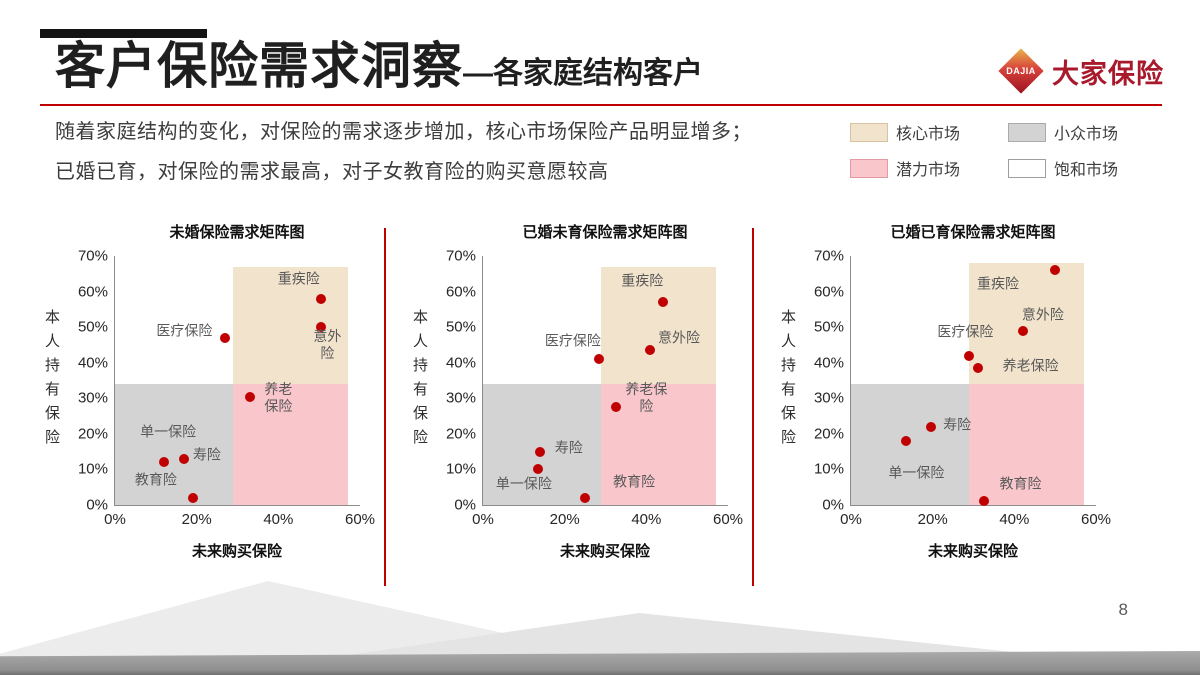 This screenshot has height=675, width=1200. What do you see at coordinates (928, 170) in the screenshot?
I see `legend-label: 潜力市场` at bounding box center [928, 170].